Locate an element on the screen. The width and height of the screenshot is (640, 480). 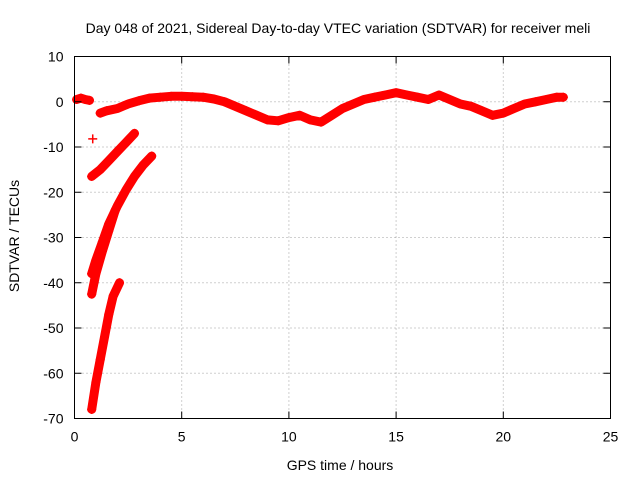
y-tick-label: -50 is located at coordinates (53, 328).